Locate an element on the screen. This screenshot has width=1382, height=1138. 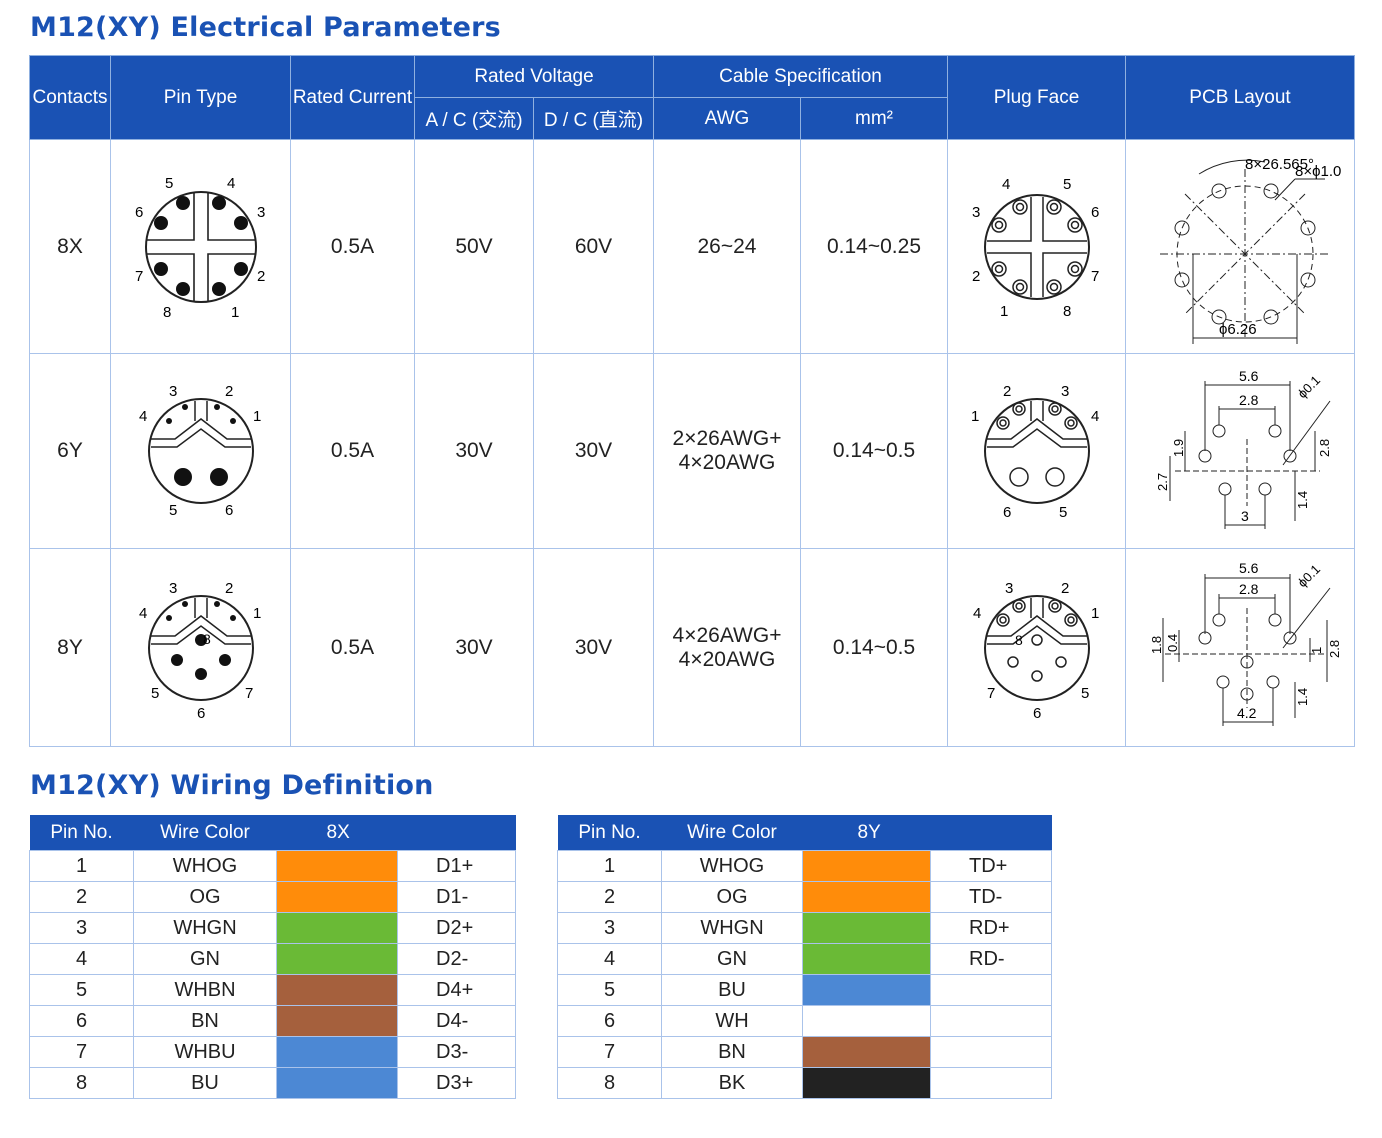
header-plug-face: Plug Face is located at coordinates (1036, 97).